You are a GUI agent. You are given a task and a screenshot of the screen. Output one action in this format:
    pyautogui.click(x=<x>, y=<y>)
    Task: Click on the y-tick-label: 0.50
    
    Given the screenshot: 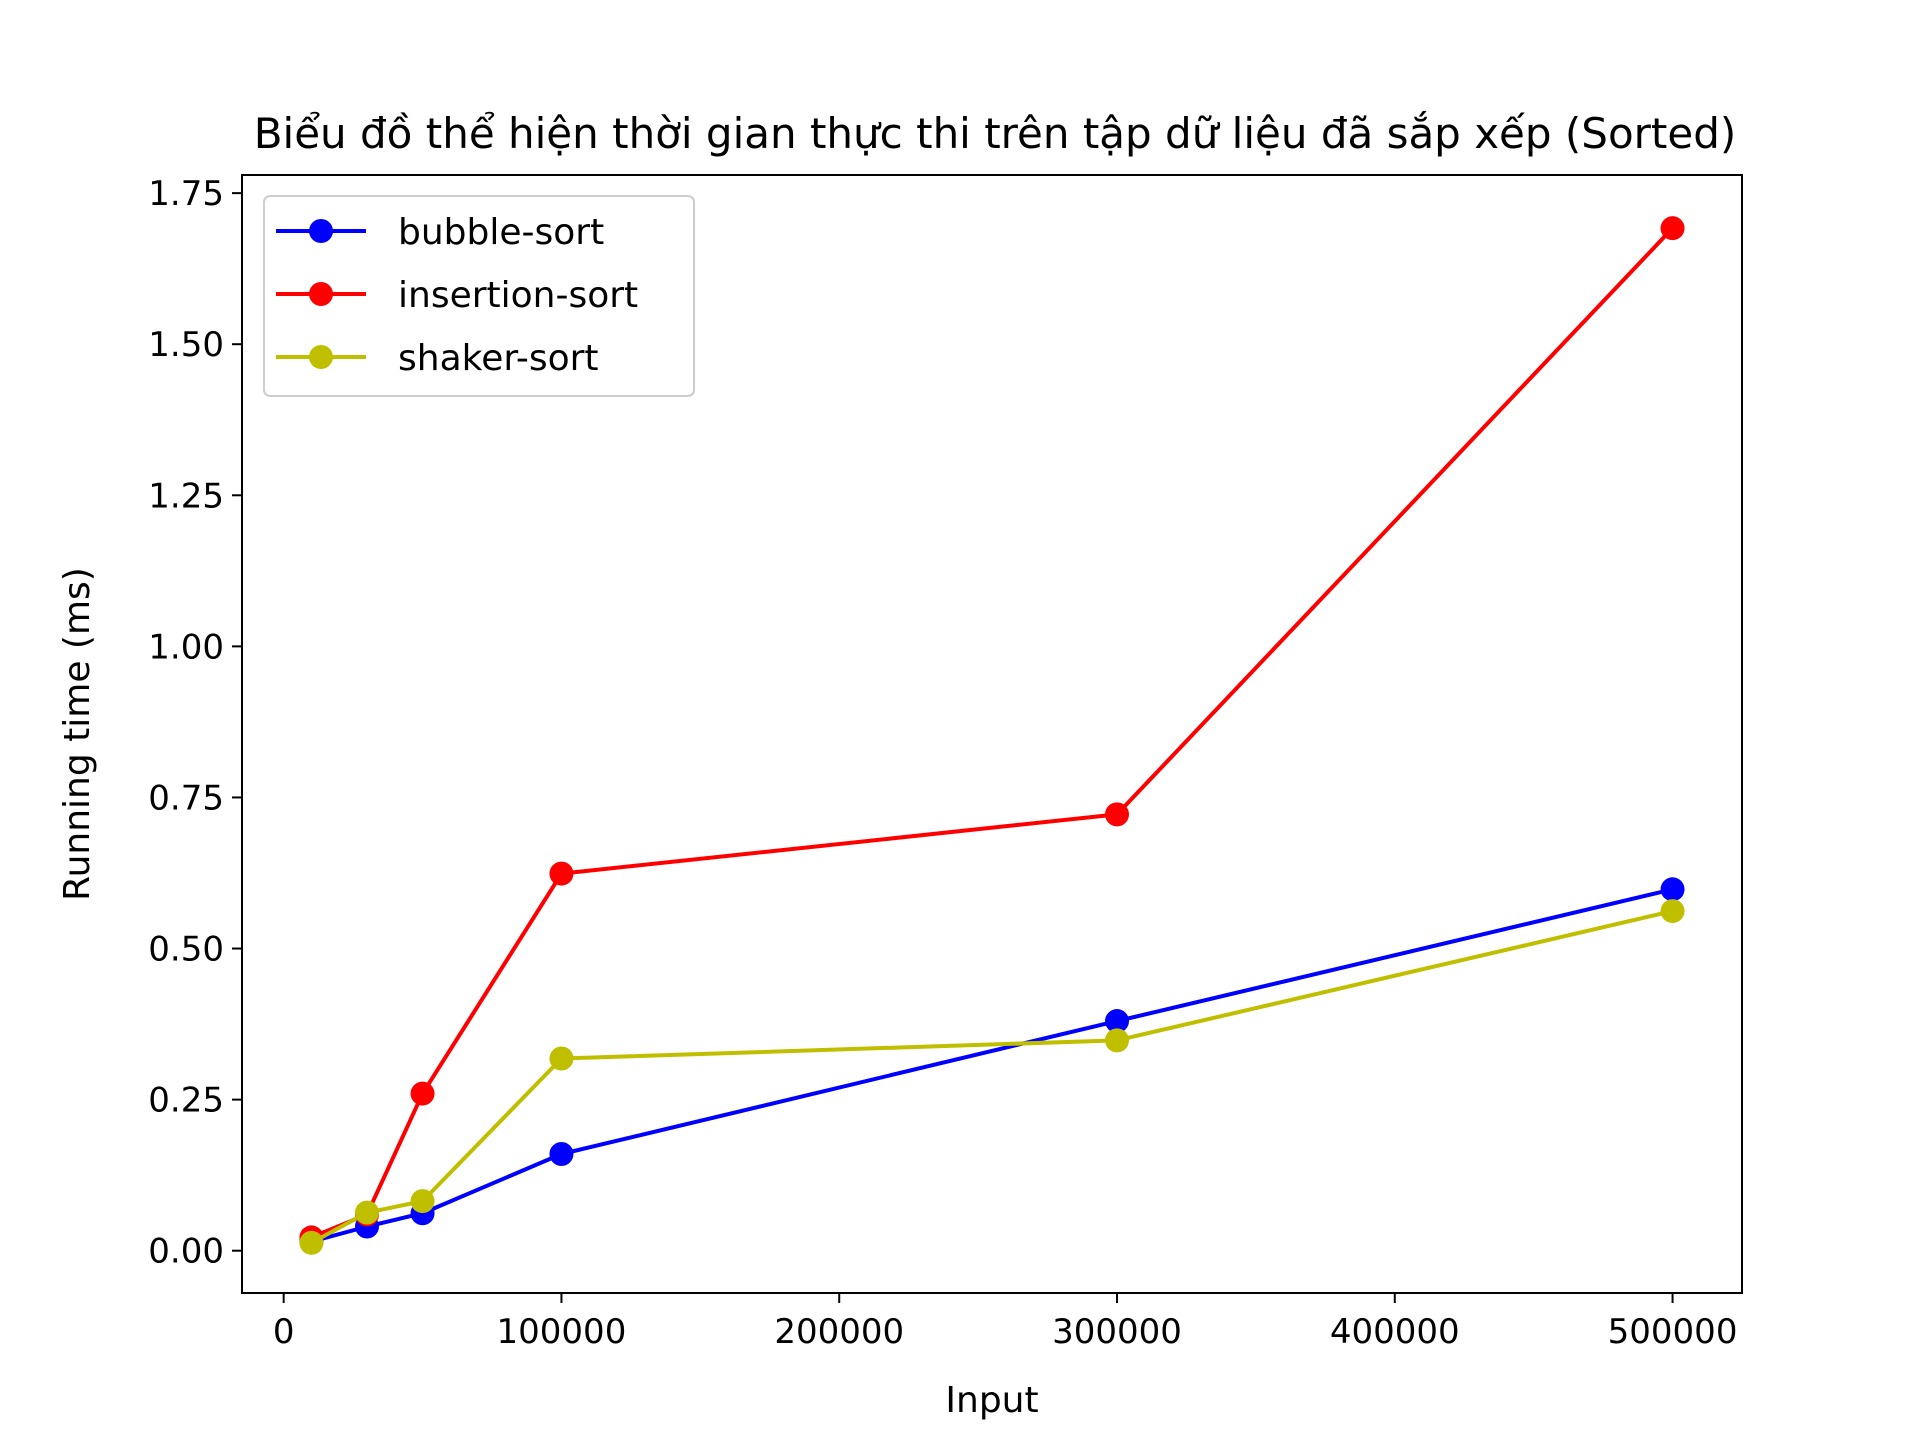 What is the action you would take?
    pyautogui.click(x=186, y=950)
    